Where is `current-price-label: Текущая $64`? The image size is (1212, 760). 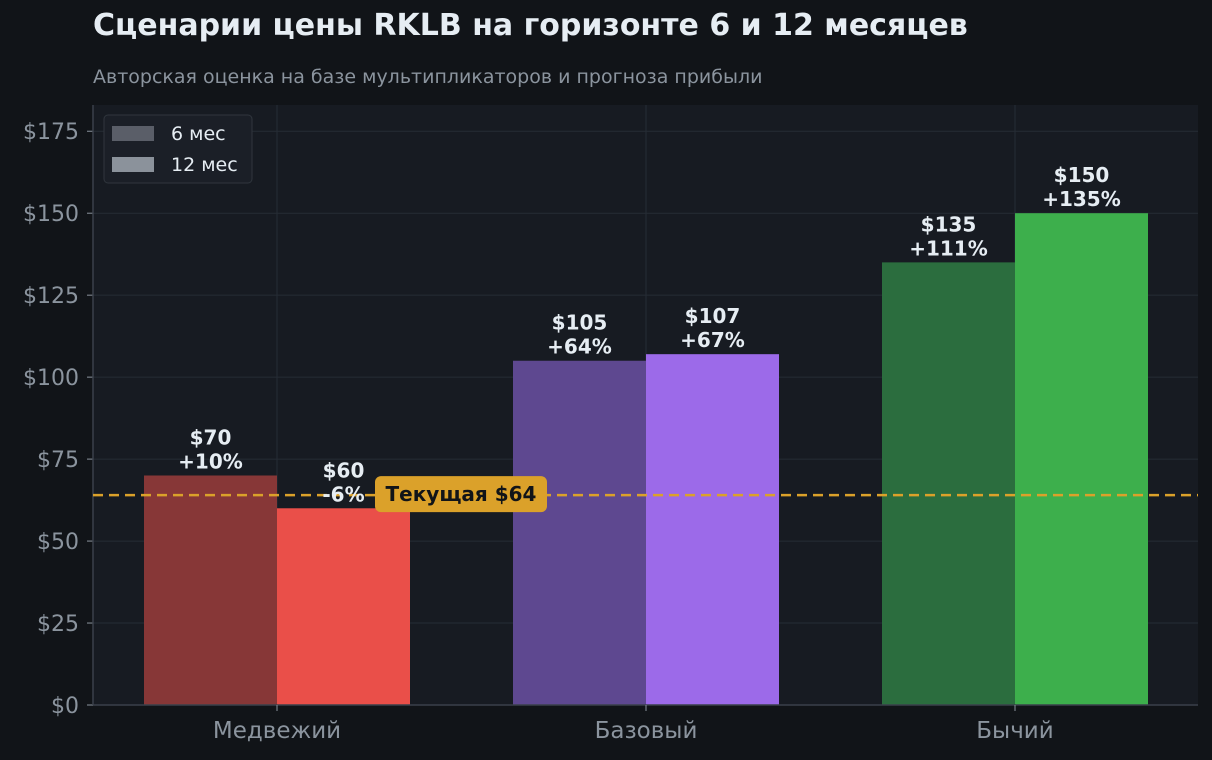
current-price-label: Текущая $64 is located at coordinates (461, 494).